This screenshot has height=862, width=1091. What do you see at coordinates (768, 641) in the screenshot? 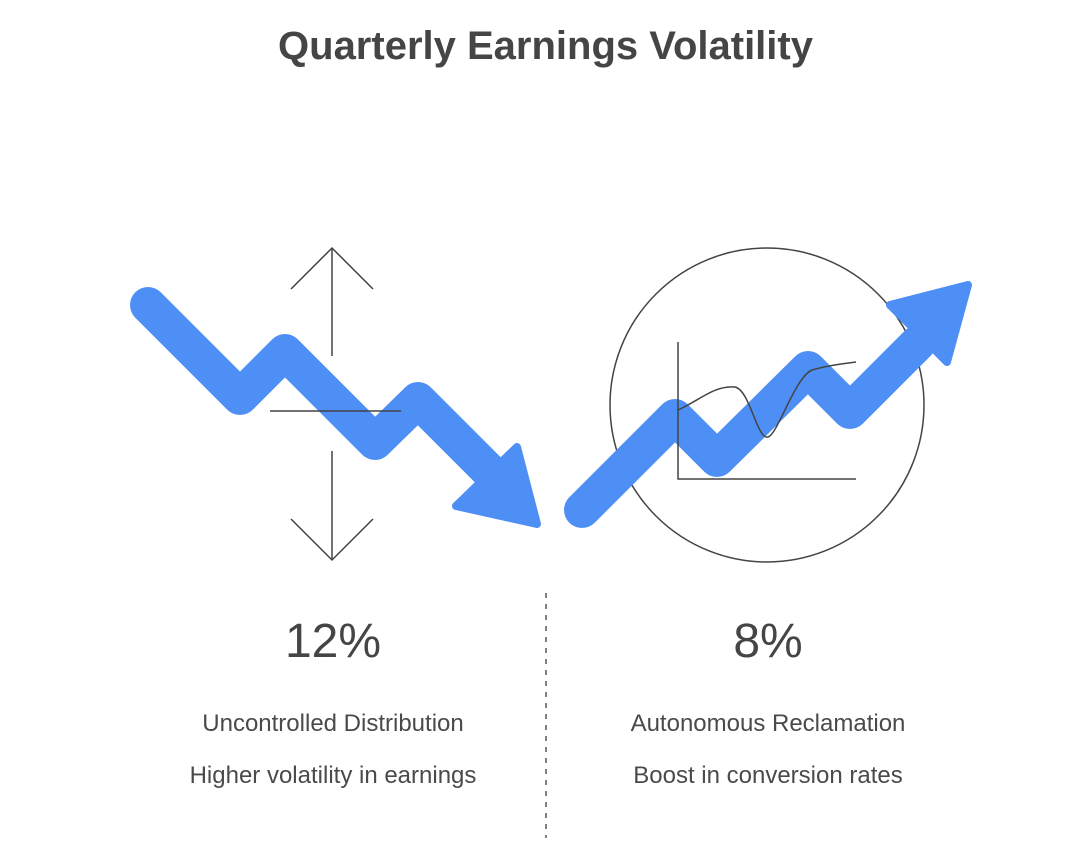
I see `right-stat: 8%` at bounding box center [768, 641].